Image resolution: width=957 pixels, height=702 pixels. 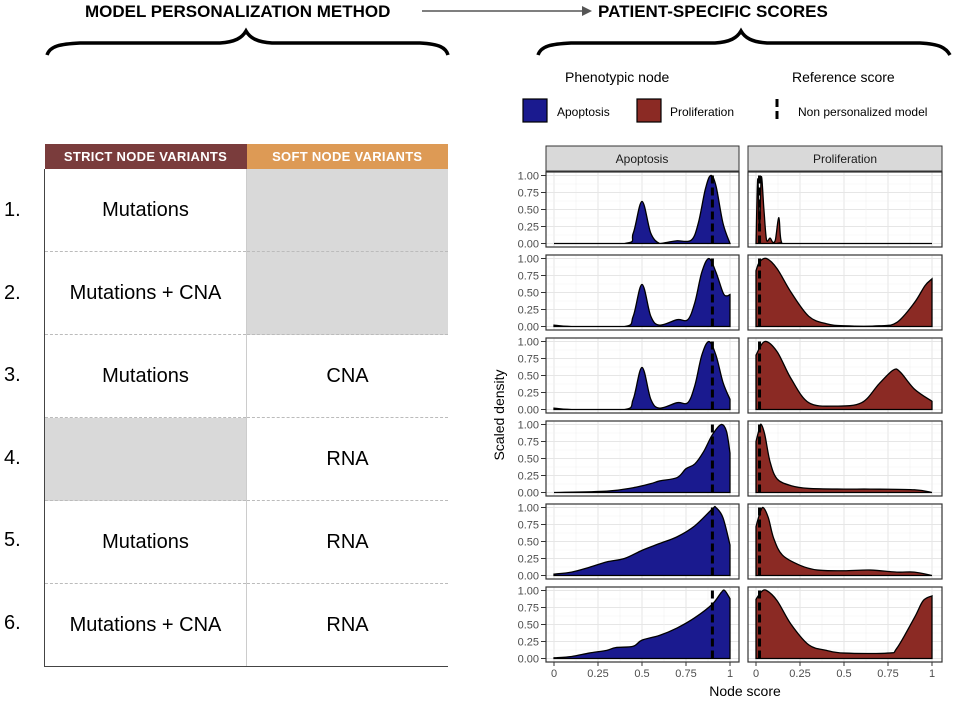 What do you see at coordinates (12, 458) in the screenshot?
I see `row-number: 4.` at bounding box center [12, 458].